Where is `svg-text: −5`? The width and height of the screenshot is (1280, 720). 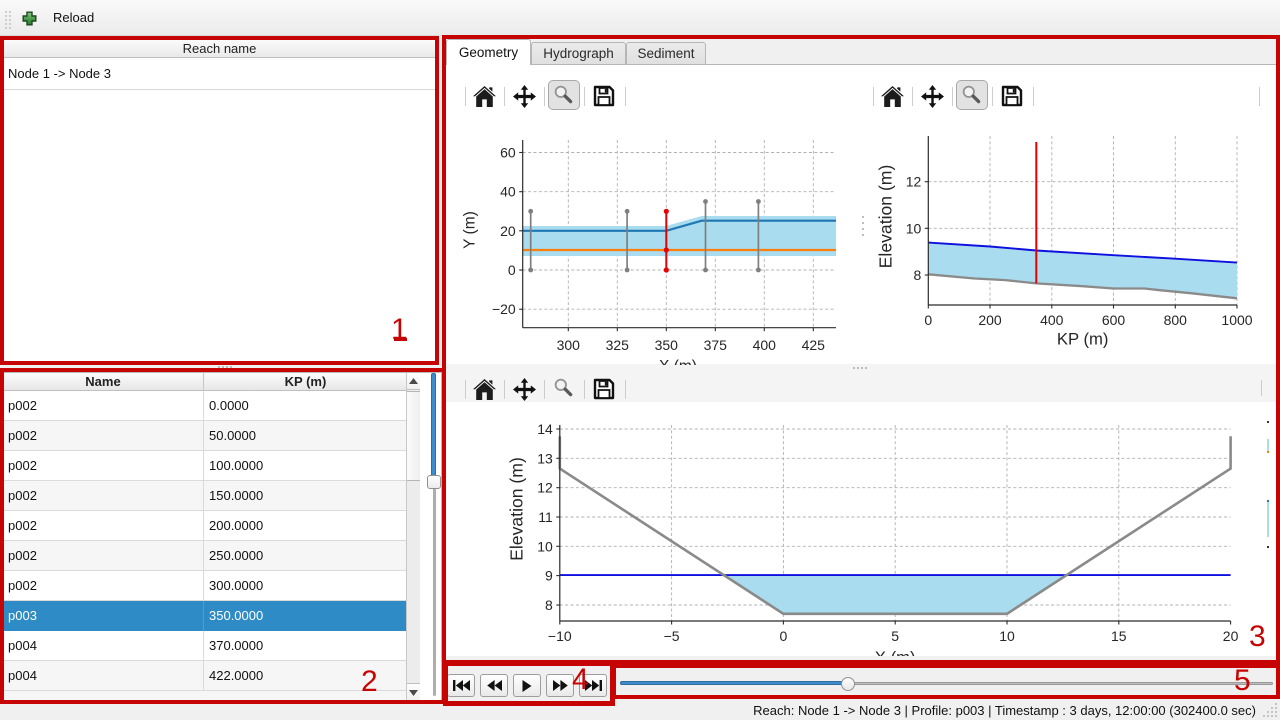 svg-text: −5 is located at coordinates (672, 636).